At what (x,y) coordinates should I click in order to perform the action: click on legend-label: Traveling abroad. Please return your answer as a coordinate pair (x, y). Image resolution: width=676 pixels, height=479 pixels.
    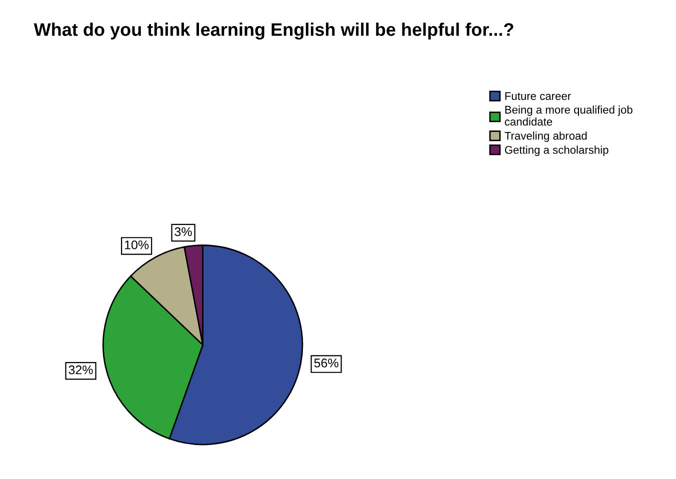
    Looking at the image, I should click on (545, 137).